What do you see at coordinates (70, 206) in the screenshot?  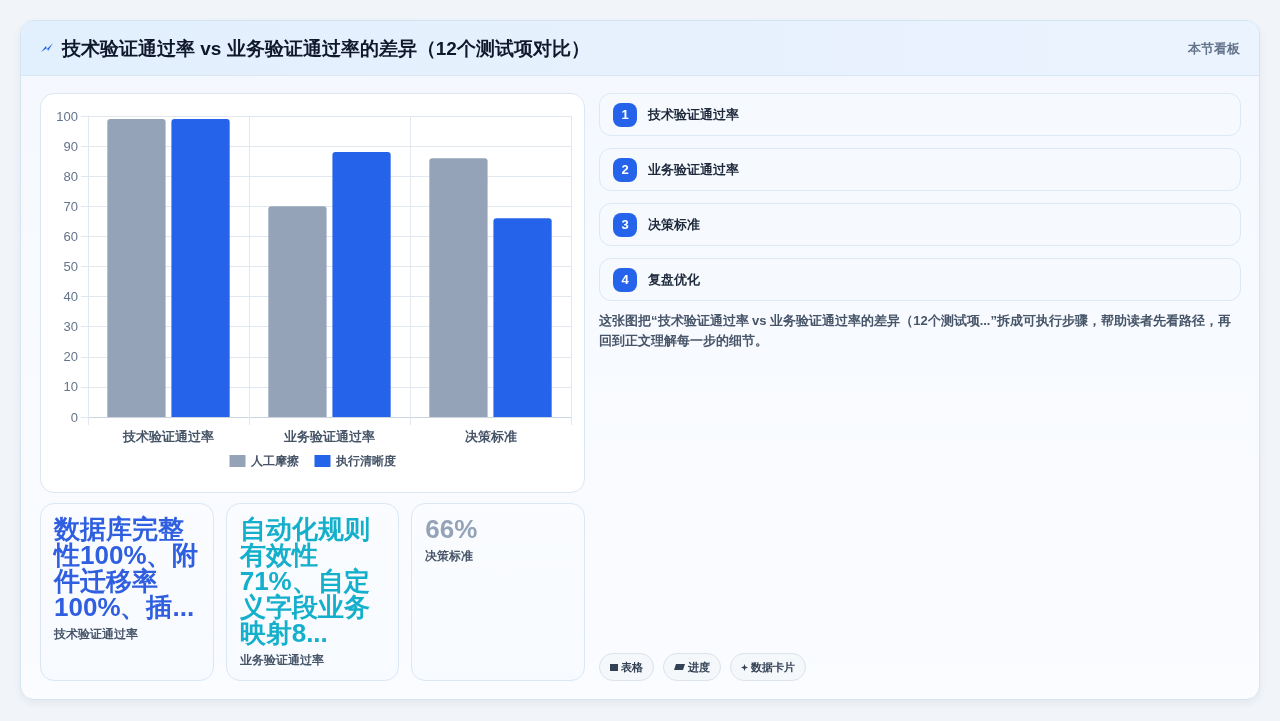 I see `y-tick-label: 70` at bounding box center [70, 206].